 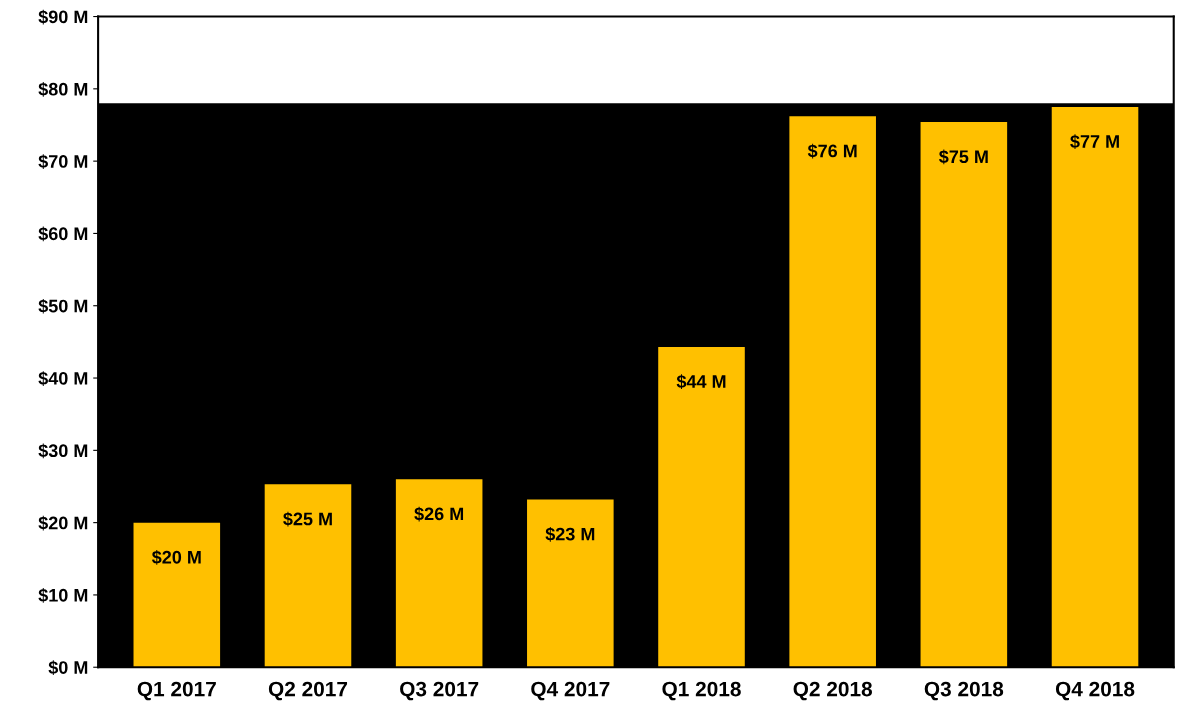 I want to click on x-tick-label: Q1 2018, so click(x=701, y=691).